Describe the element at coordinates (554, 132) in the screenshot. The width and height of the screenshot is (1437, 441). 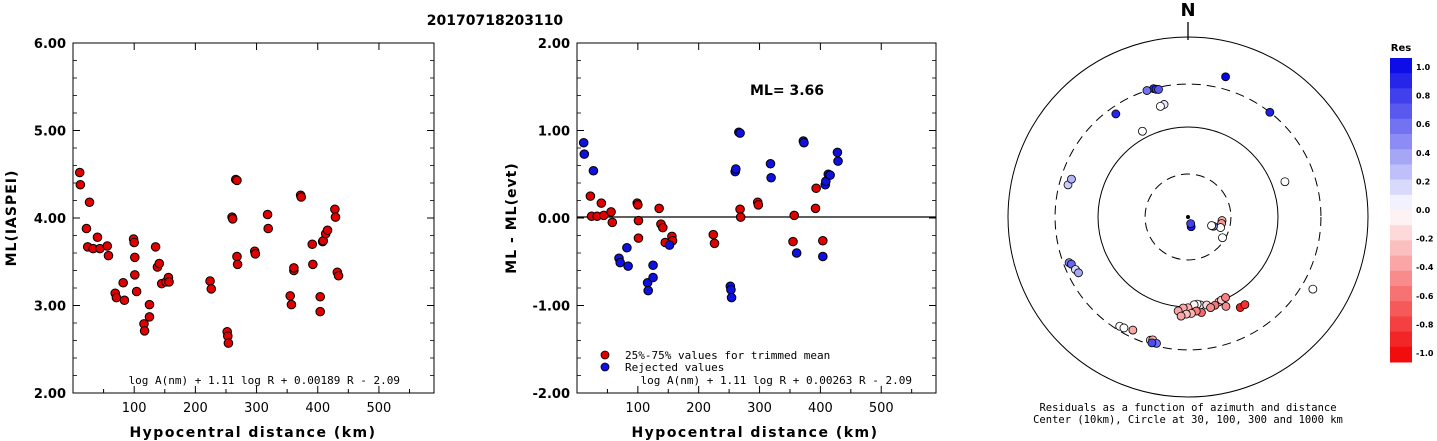
I see `residual-y-tick-label: 1.00` at that location.